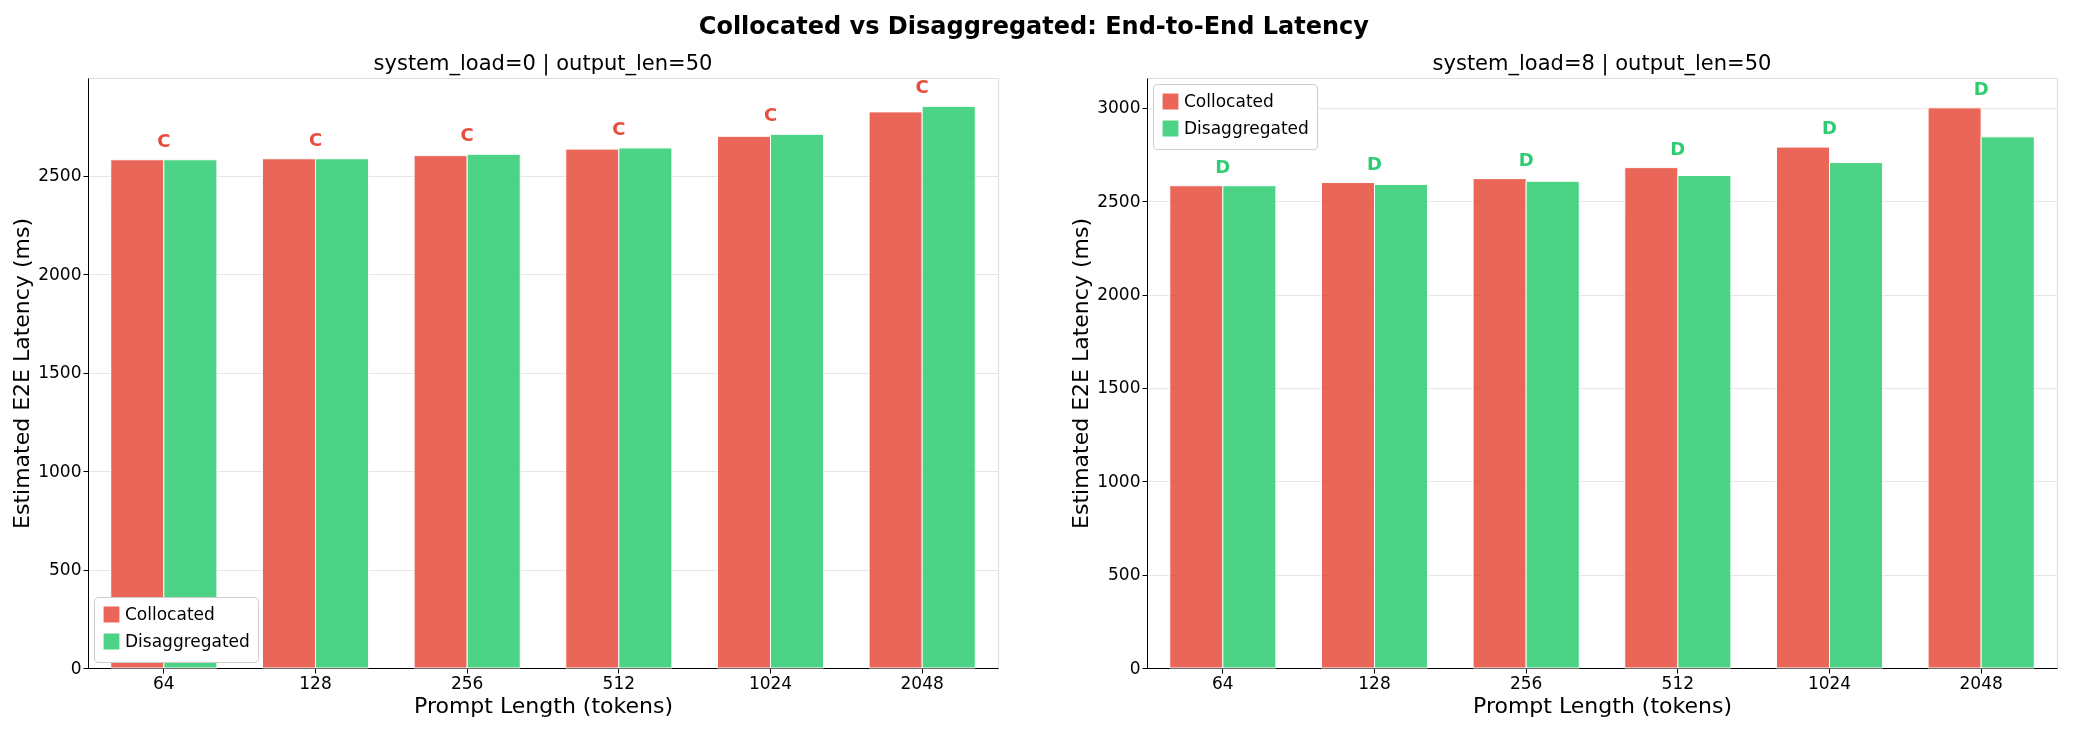  I want to click on y-tick-label: 3000, so click(1119, 107).